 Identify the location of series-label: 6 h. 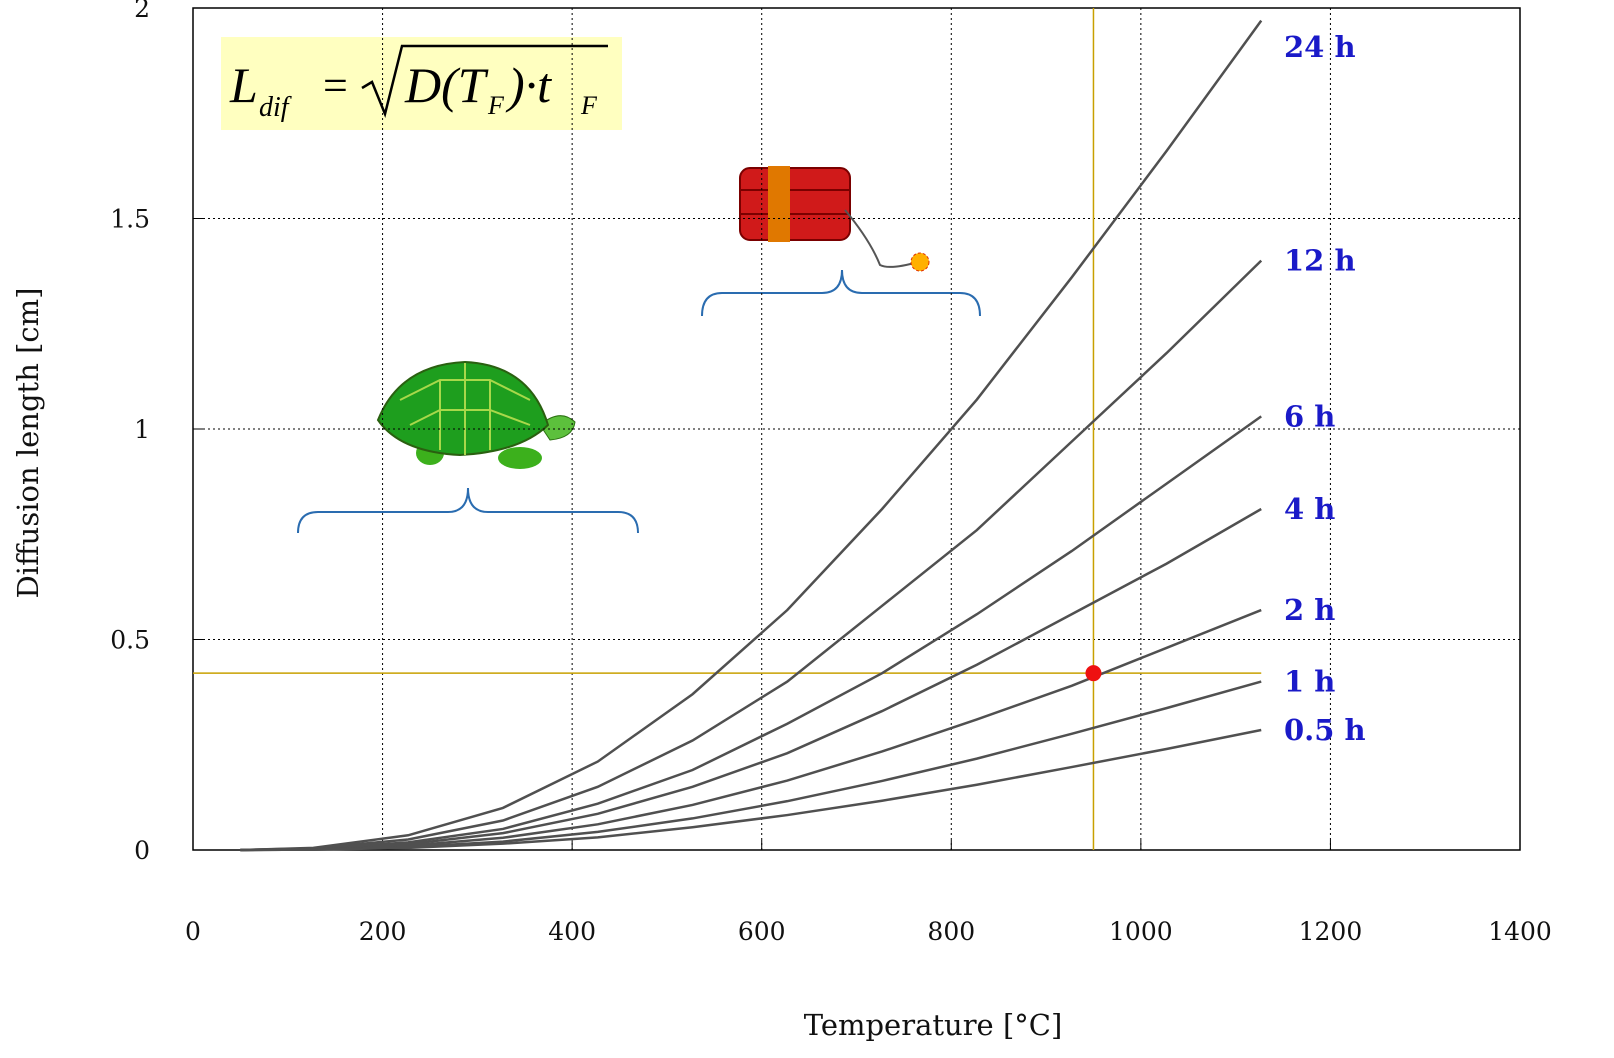
(1309, 416).